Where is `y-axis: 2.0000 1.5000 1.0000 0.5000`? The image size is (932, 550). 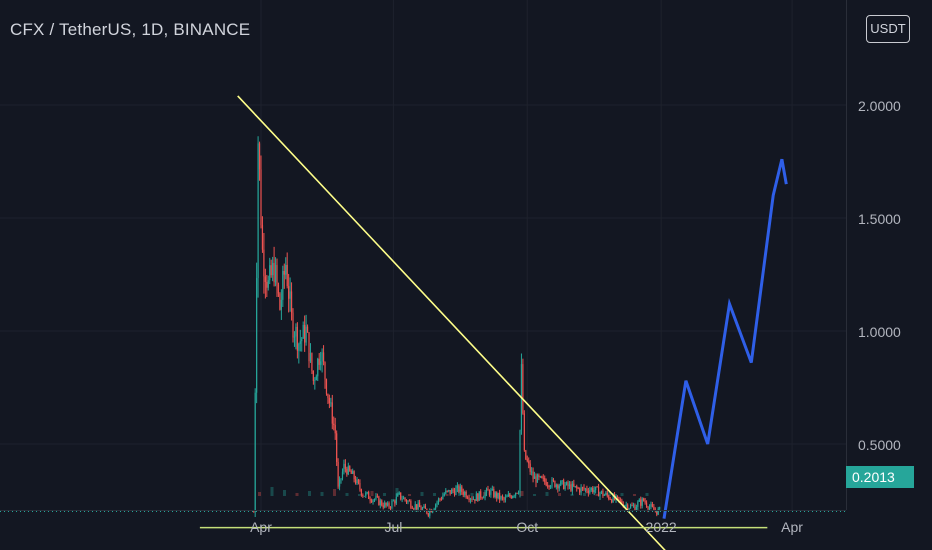
y-axis: 2.0000 1.5000 1.0000 0.5000 is located at coordinates (879, 275).